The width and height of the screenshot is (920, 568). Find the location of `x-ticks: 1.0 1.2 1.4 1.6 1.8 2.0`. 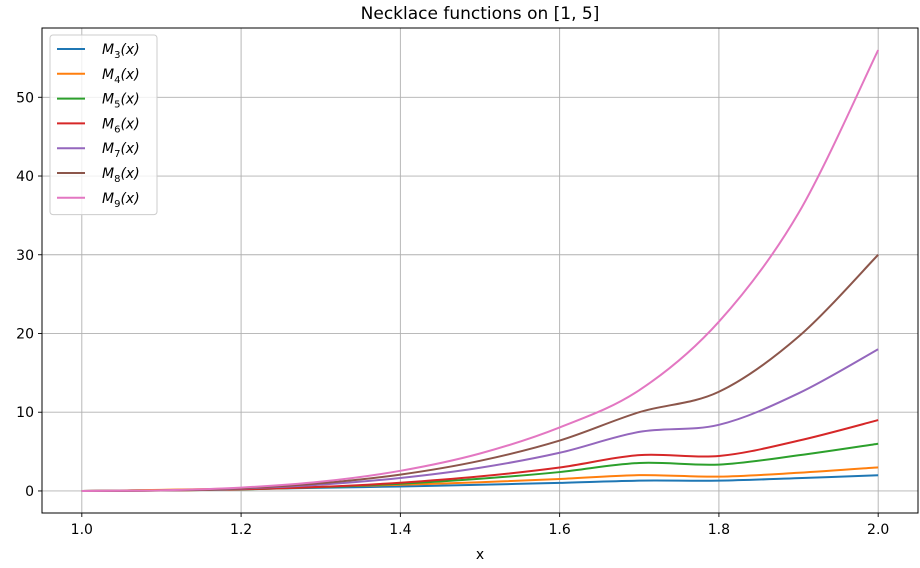

x-ticks: 1.0 1.2 1.4 1.6 1.8 2.0 is located at coordinates (480, 525).